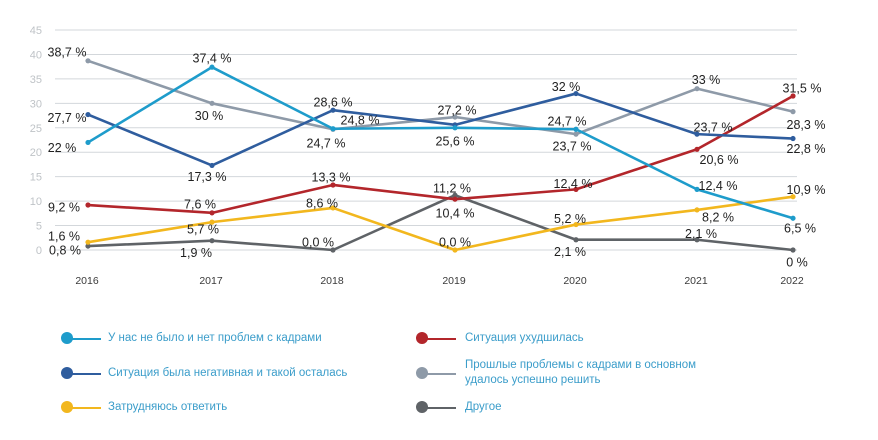 This screenshot has height=440, width=878. I want to click on data-label: 37,4 %, so click(212, 59).